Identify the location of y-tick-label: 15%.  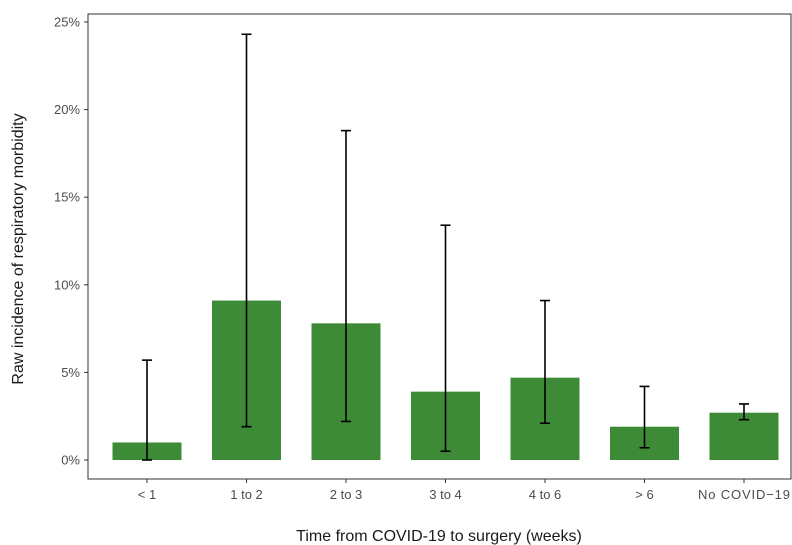
(67, 197).